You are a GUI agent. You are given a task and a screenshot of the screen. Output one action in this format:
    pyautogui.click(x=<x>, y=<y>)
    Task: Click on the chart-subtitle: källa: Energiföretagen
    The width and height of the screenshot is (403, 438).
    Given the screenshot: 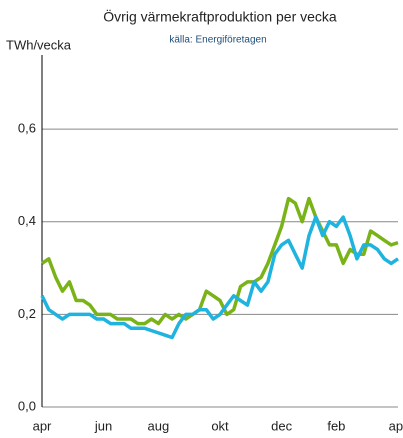 What is the action you would take?
    pyautogui.click(x=217, y=40)
    